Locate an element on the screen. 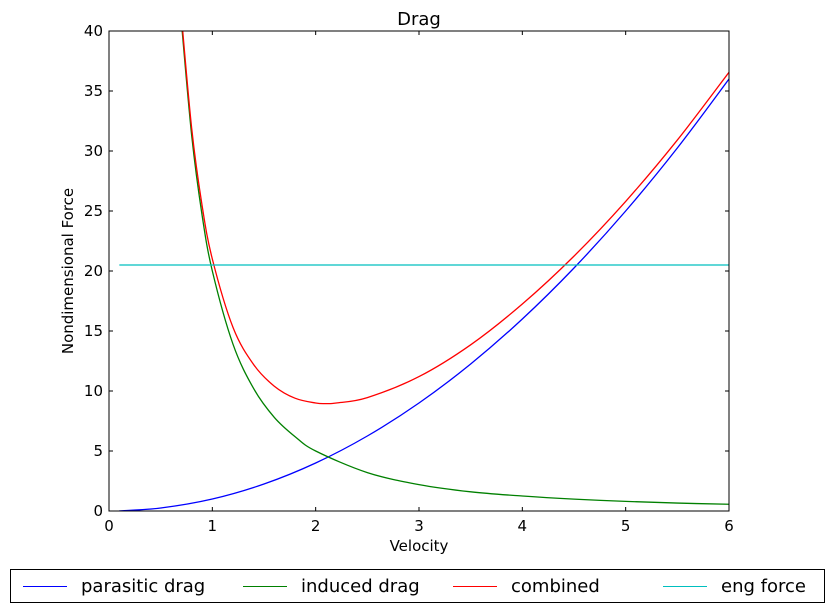 This screenshot has width=837, height=614. y-tick-label: 20 is located at coordinates (93, 271).